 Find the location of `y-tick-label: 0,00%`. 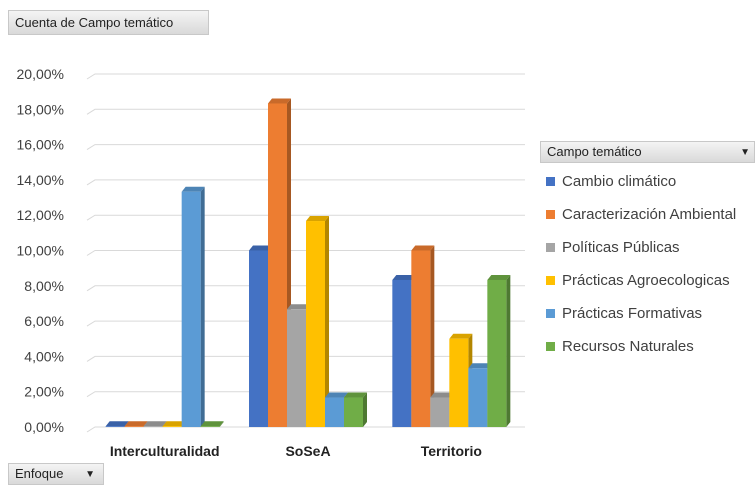

y-tick-label: 0,00% is located at coordinates (44, 427).